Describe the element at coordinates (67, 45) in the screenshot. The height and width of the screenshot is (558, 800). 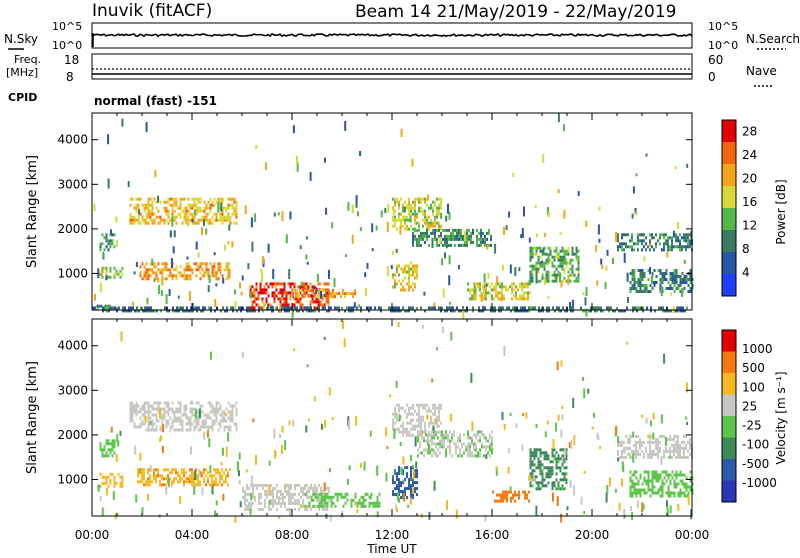
I see `nsky-tick-bottom: 10^0` at that location.